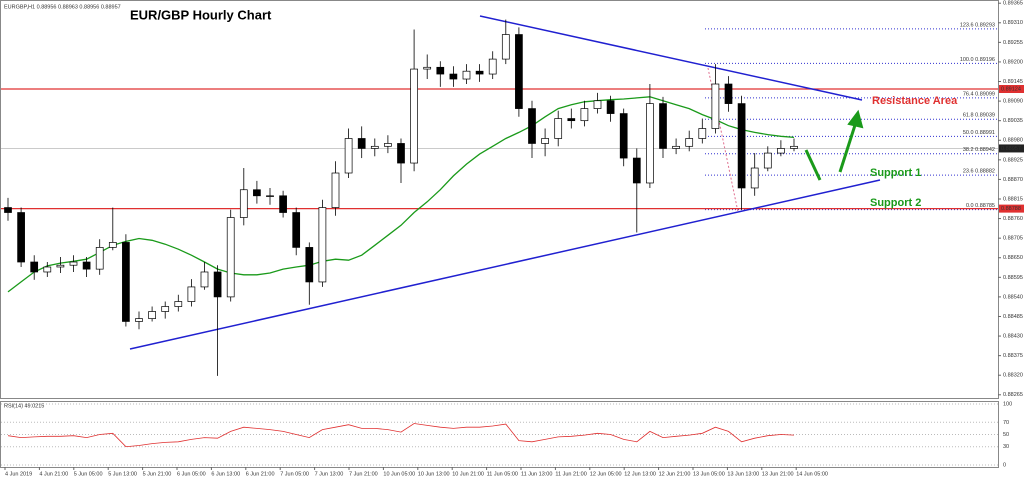 The width and height of the screenshot is (1024, 479). Describe the element at coordinates (977, 60) in the screenshot. I see `fib-label: 100.0 0.89196` at that location.